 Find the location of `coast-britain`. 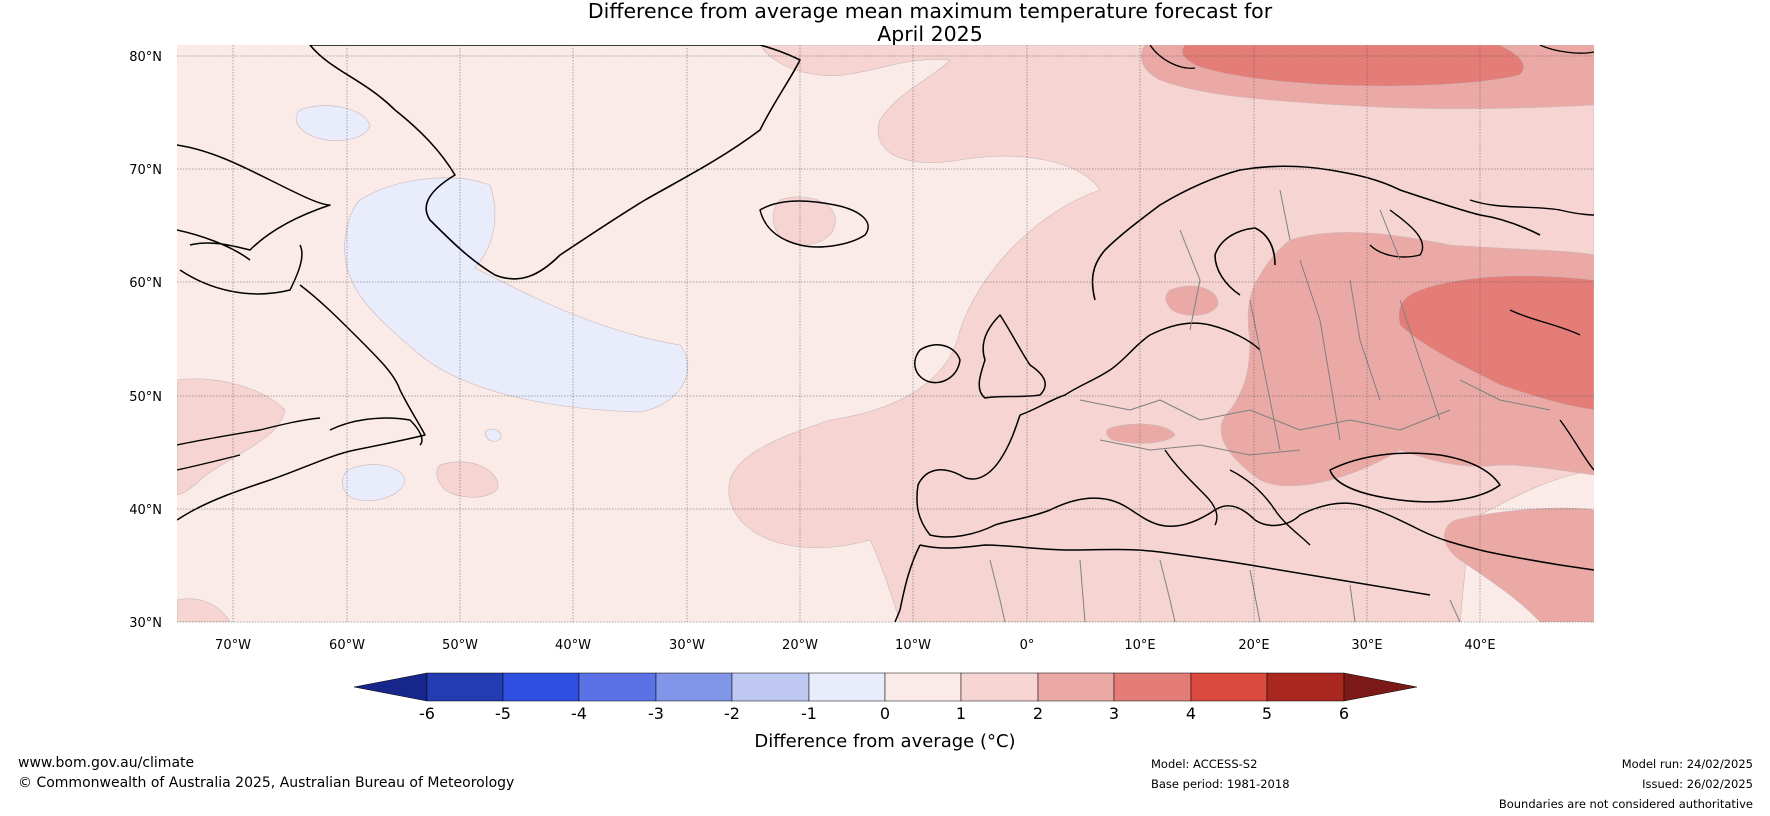

coast-britain is located at coordinates (1012, 356).